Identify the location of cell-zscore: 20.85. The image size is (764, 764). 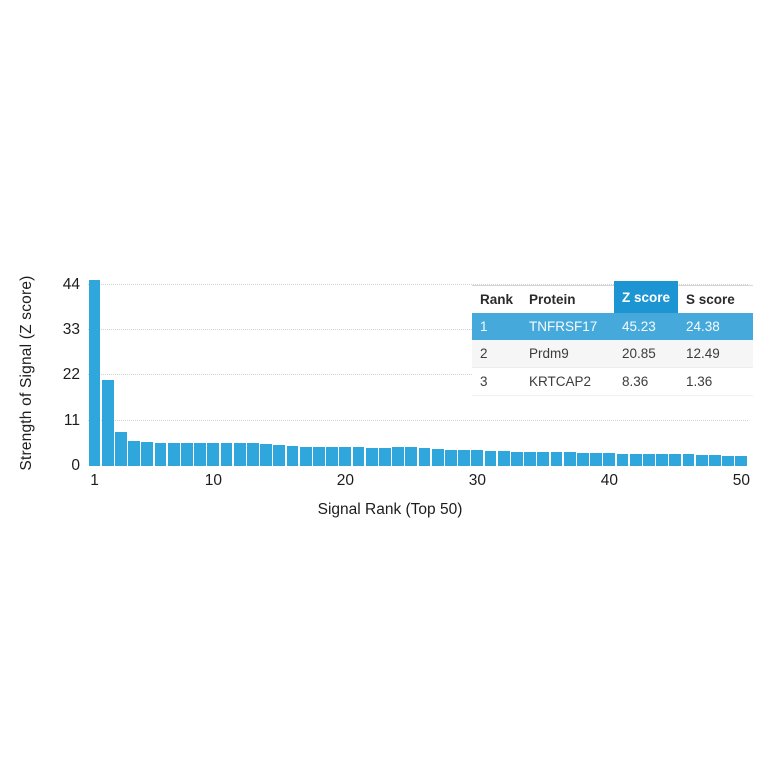
(639, 353).